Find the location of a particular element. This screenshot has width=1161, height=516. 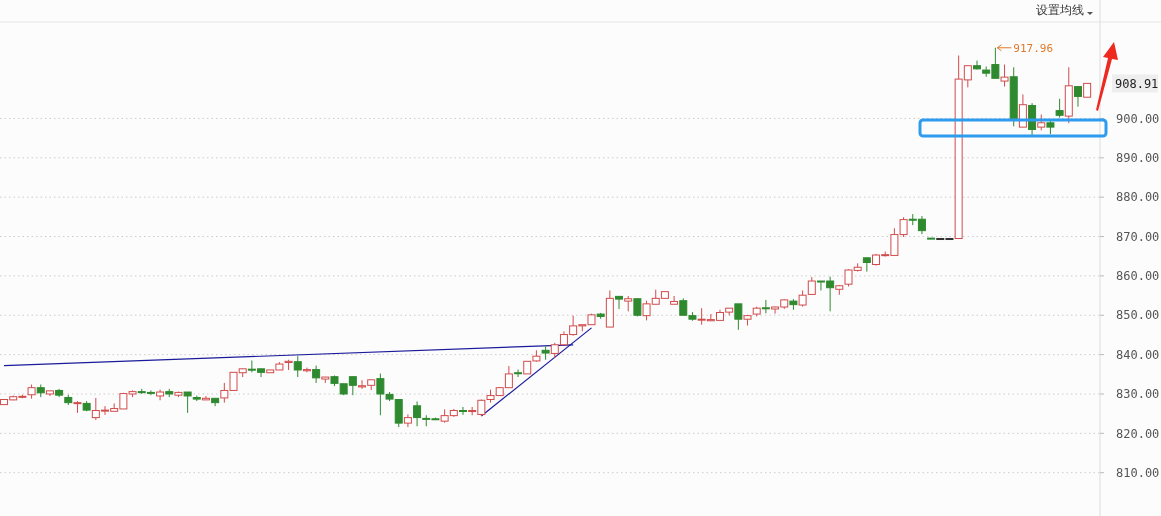

annotation: 917.96 is located at coordinates (1033, 48).